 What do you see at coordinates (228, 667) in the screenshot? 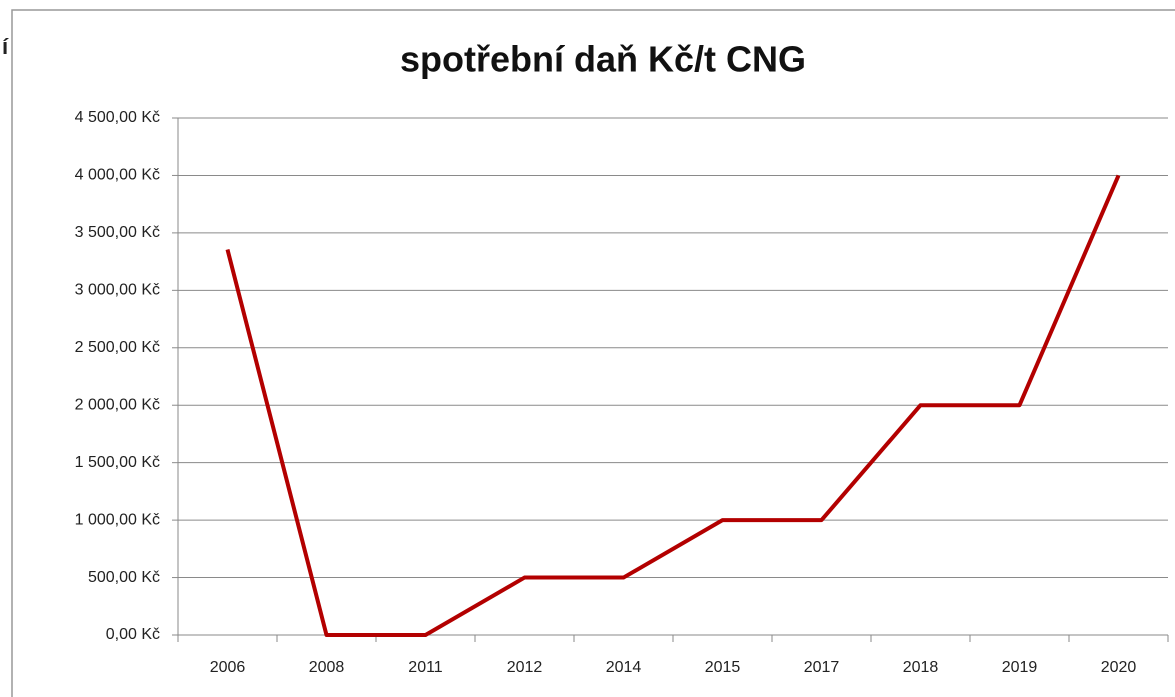
I see `x-tick-label: 2006` at bounding box center [228, 667].